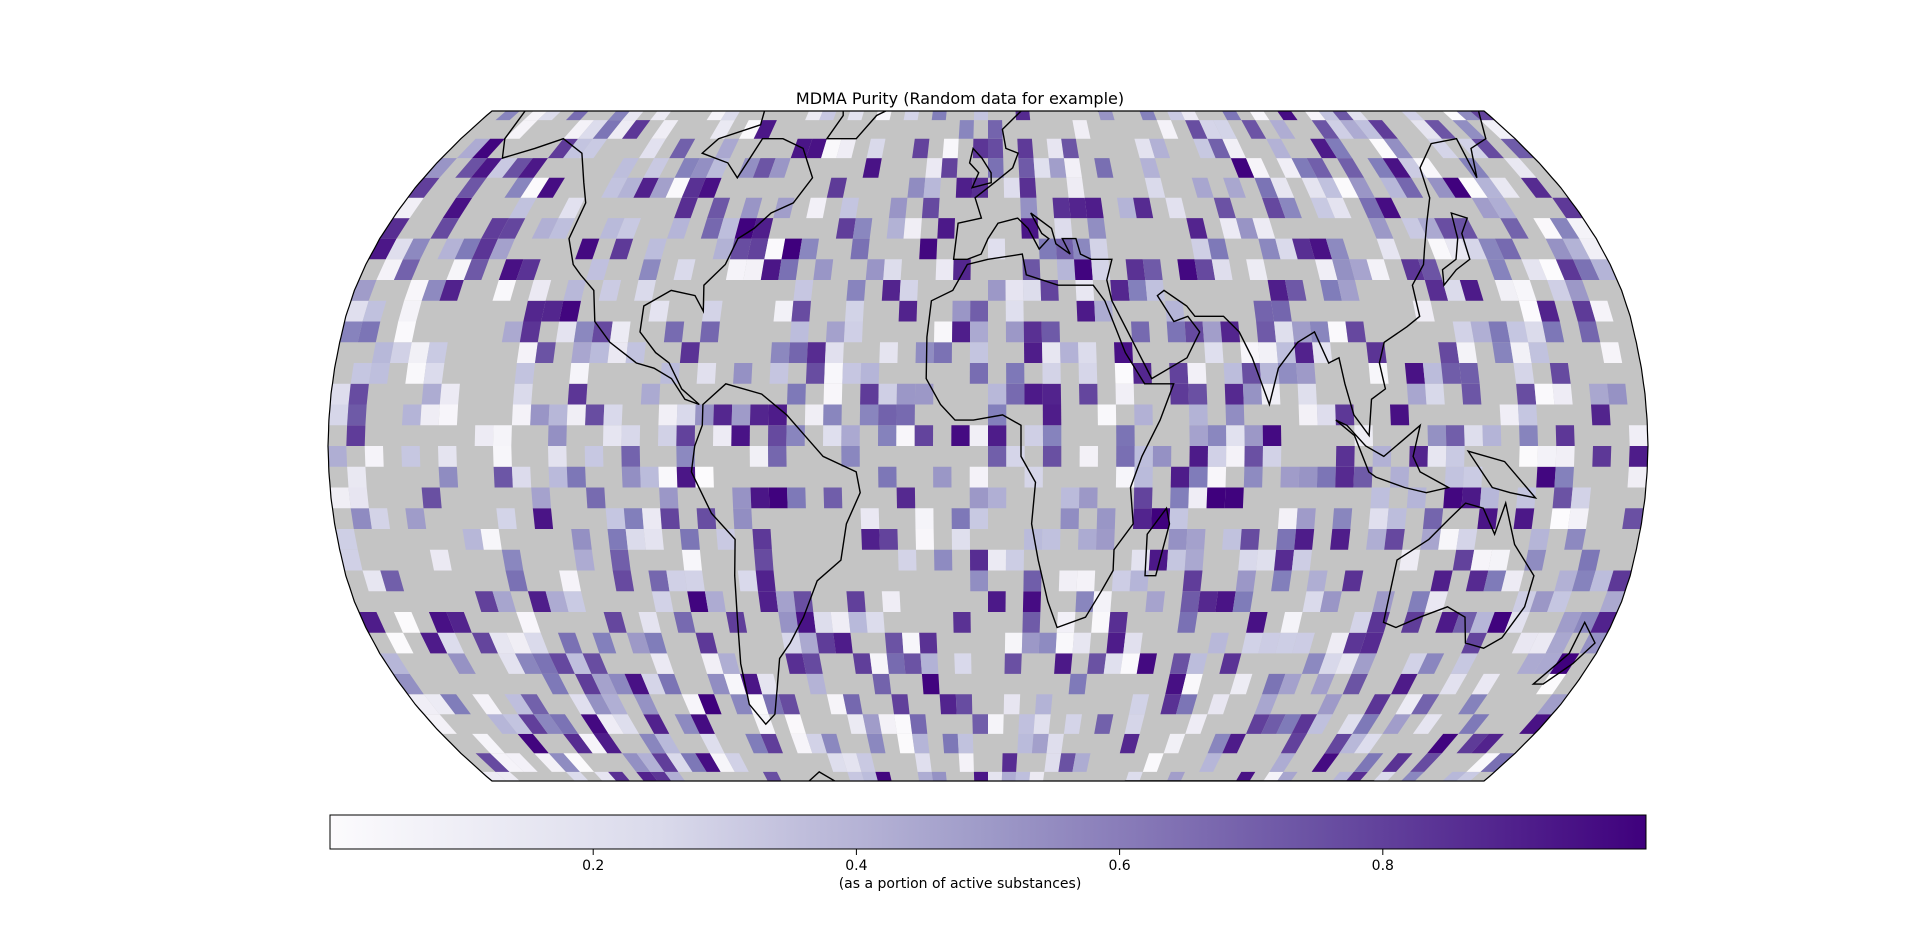  Describe the element at coordinates (988, 832) in the screenshot. I see `colorbar-gradient` at that location.